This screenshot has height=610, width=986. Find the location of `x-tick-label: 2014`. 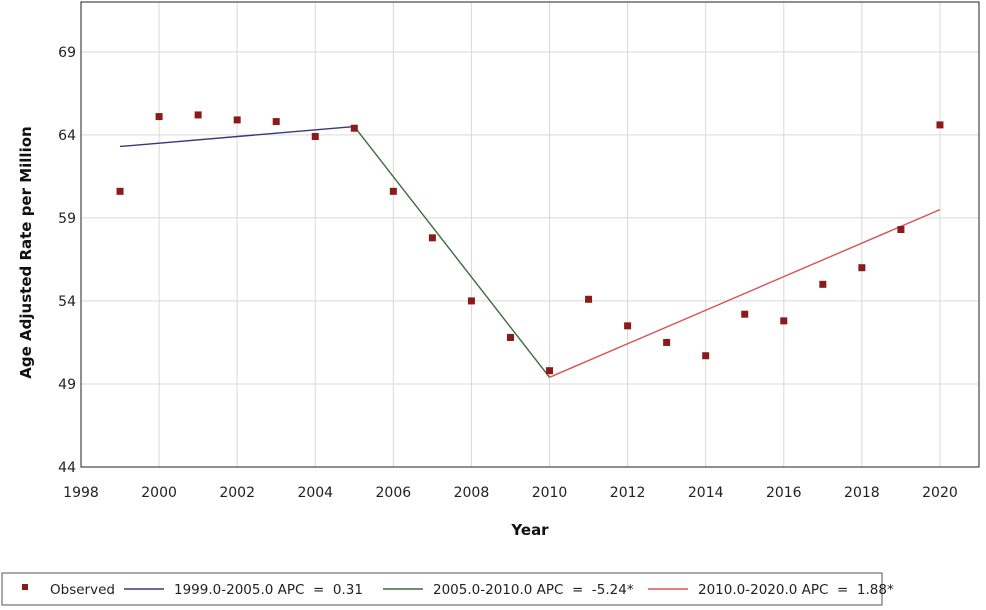

x-tick-label: 2014 is located at coordinates (706, 493).